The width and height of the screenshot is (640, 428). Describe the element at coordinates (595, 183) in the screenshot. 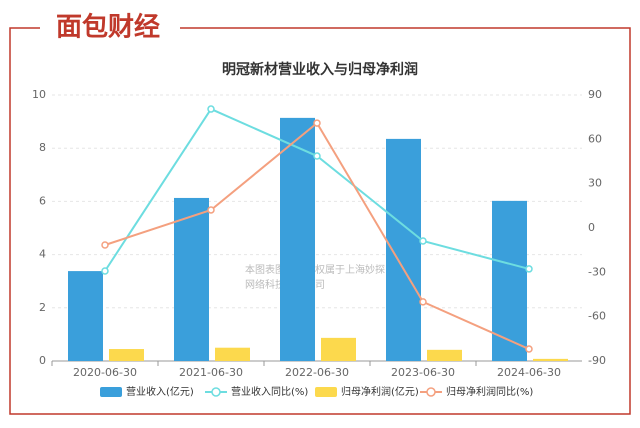

I see `y2-tick-label: 30` at that location.